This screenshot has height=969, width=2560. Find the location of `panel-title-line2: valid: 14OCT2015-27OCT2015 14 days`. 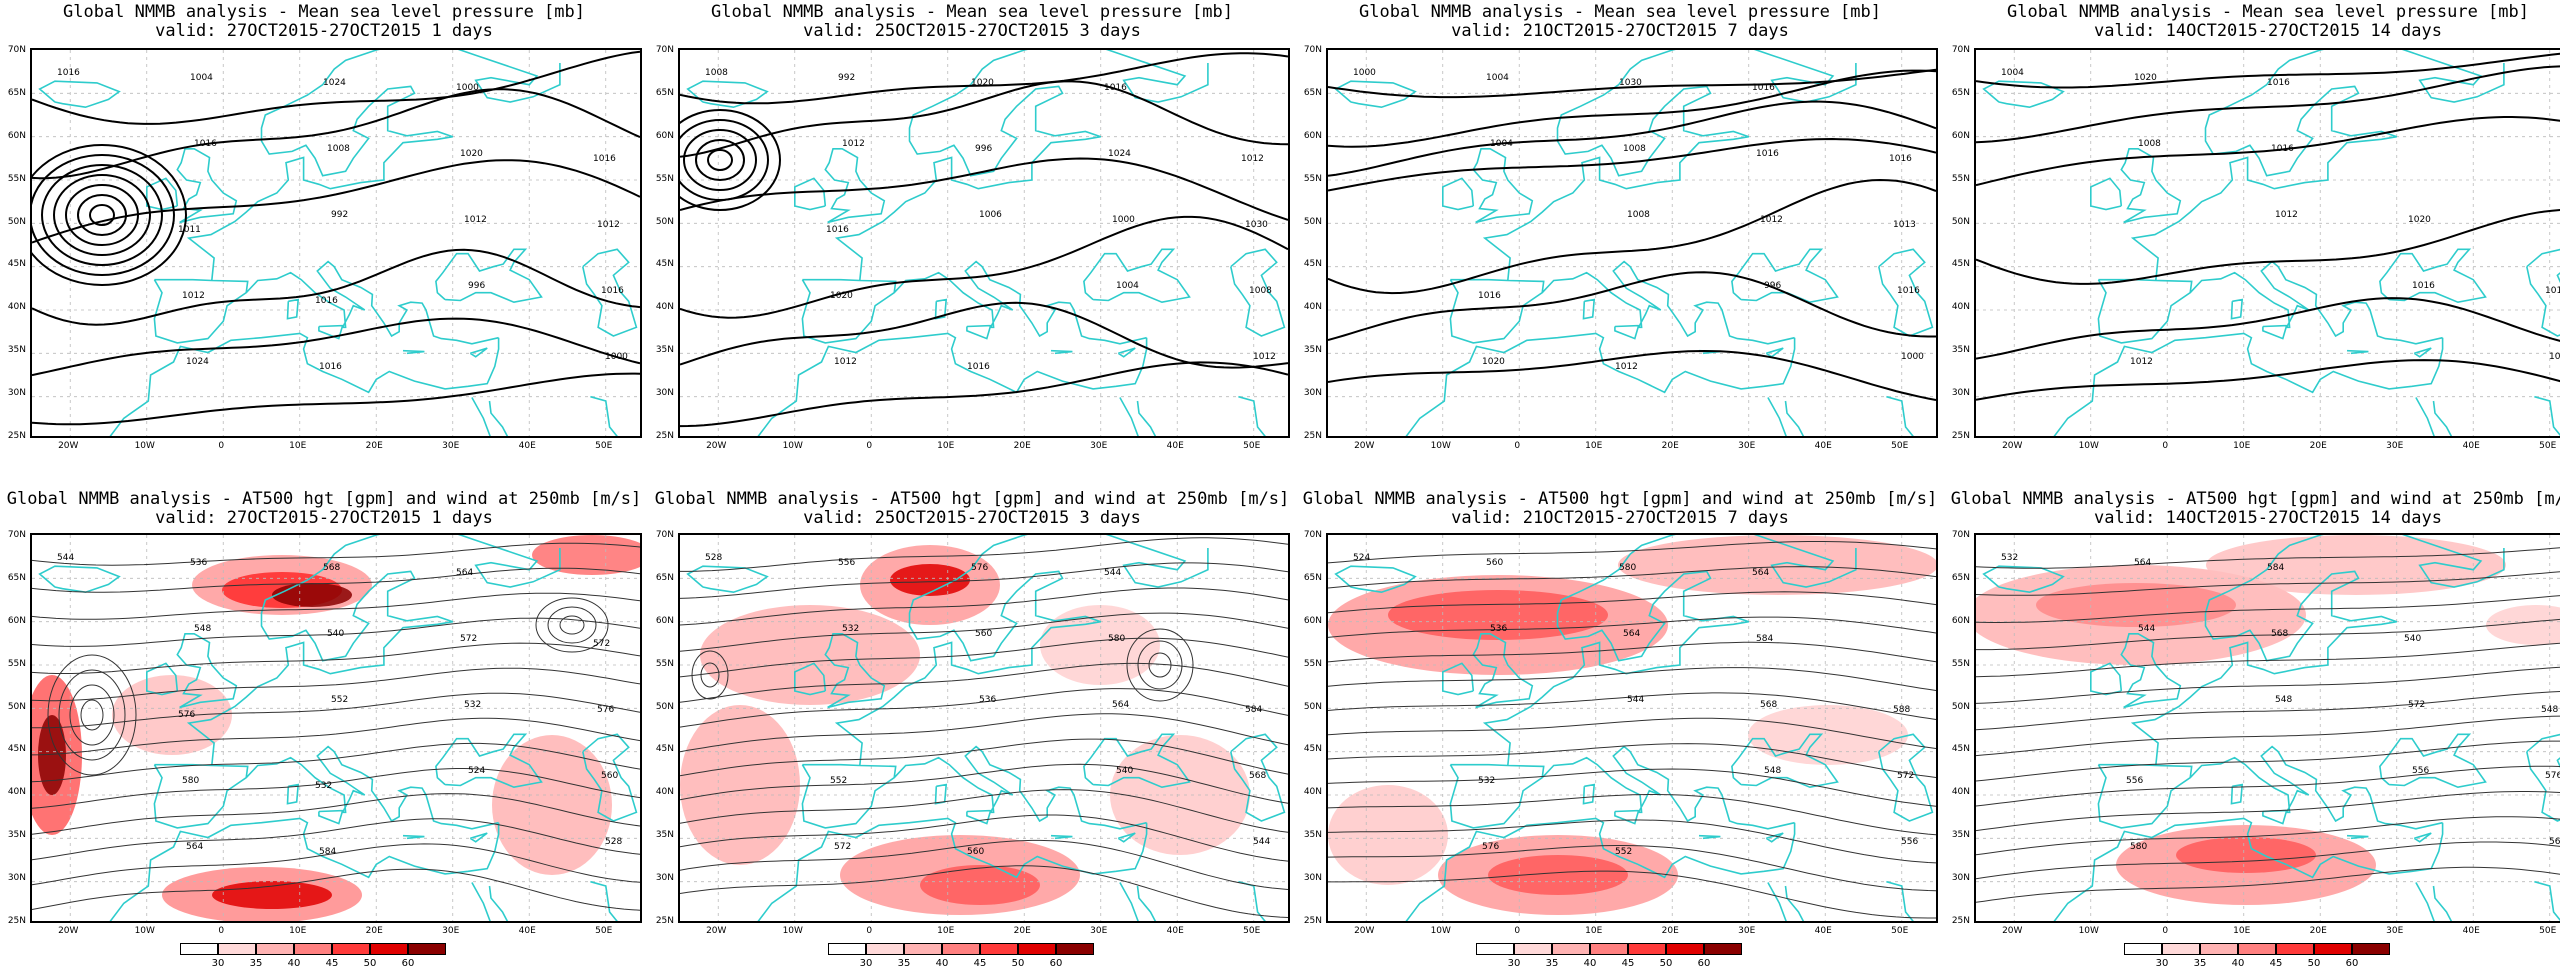

panel-title-line2: valid: 14OCT2015-27OCT2015 14 days is located at coordinates (2268, 31).